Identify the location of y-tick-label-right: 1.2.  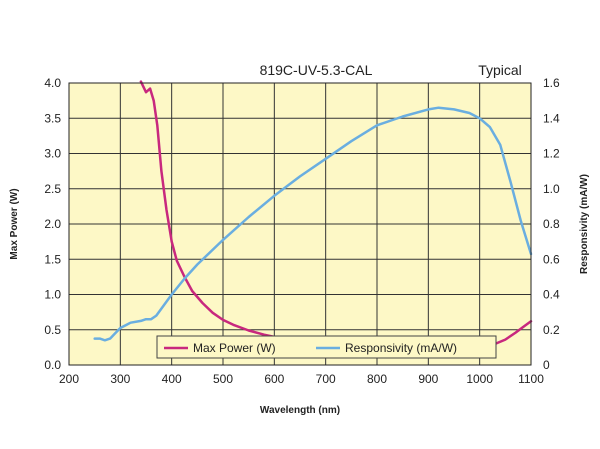
(551, 154).